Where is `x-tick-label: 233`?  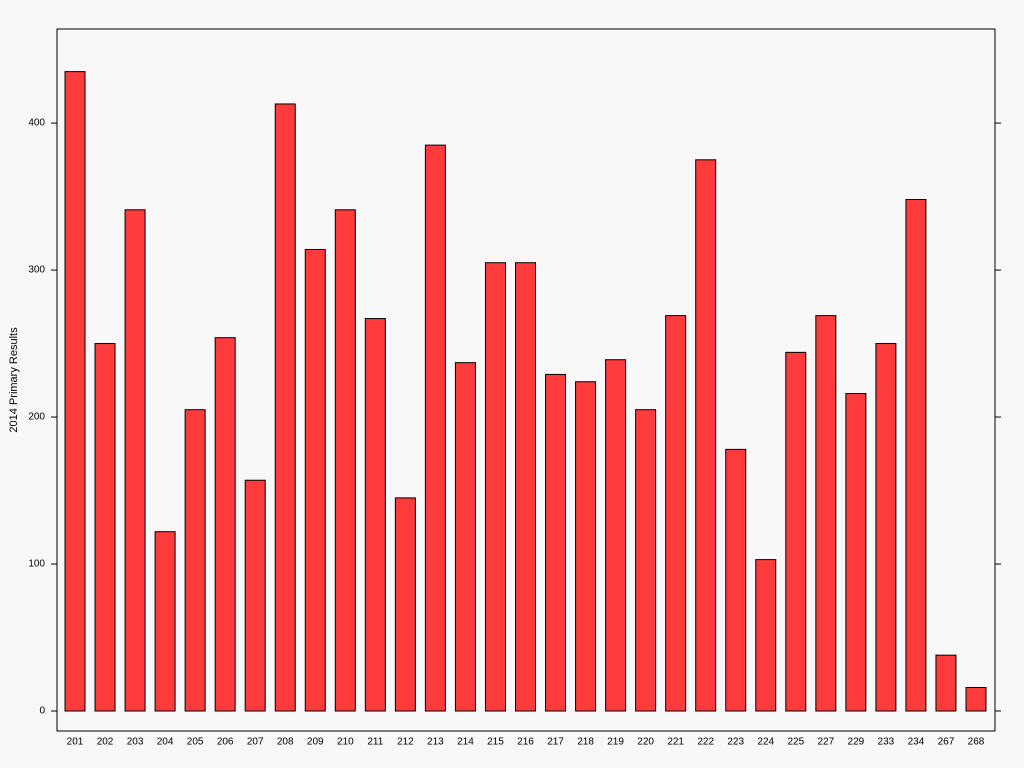 x-tick-label: 233 is located at coordinates (886, 742).